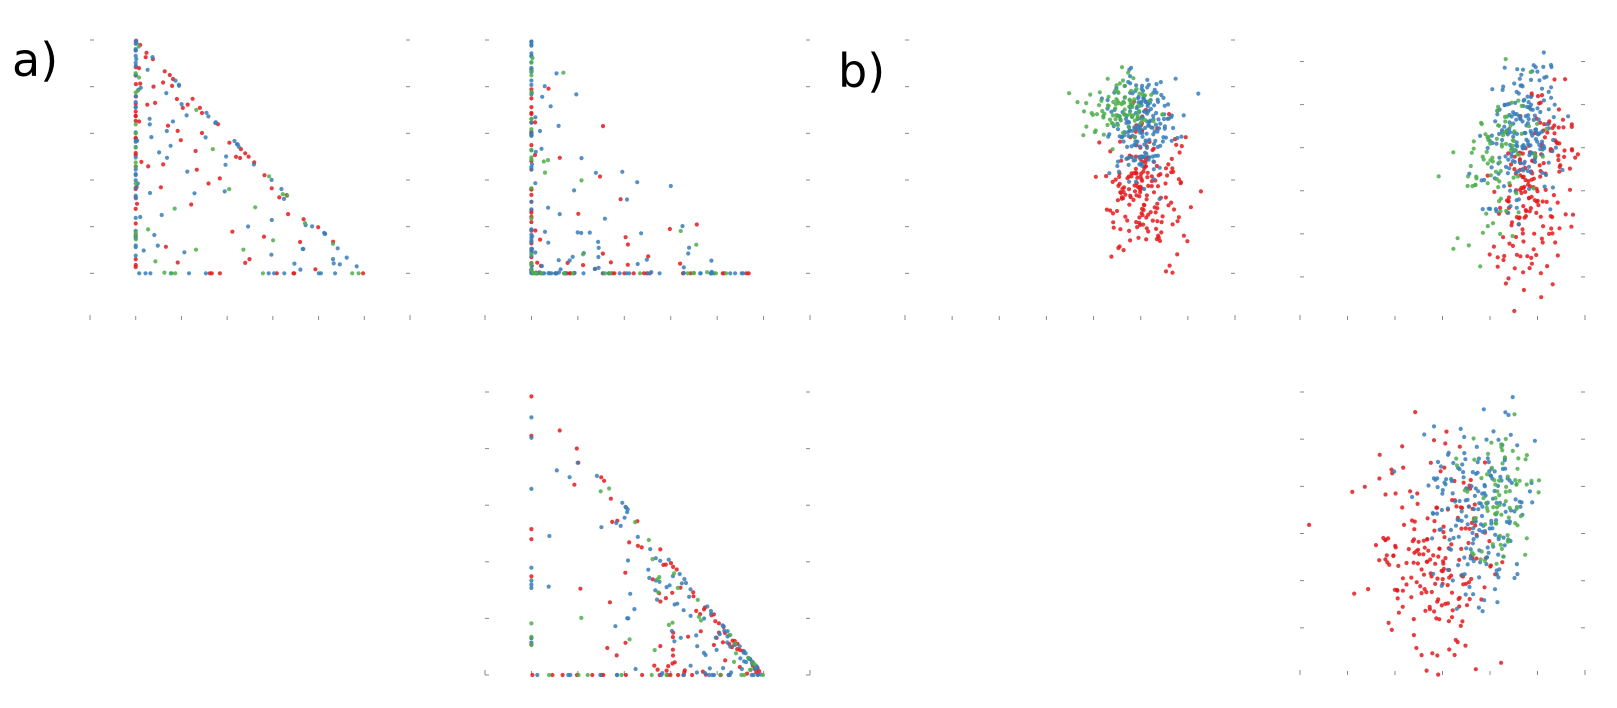 The width and height of the screenshot is (1617, 708). What do you see at coordinates (1442, 534) in the screenshot?
I see `subplot-b-bottom` at bounding box center [1442, 534].